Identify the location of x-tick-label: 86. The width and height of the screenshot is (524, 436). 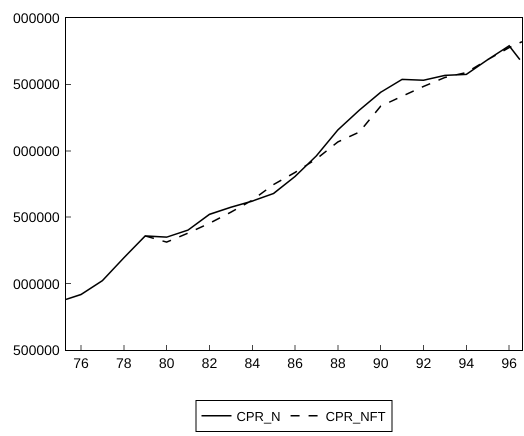
(295, 362).